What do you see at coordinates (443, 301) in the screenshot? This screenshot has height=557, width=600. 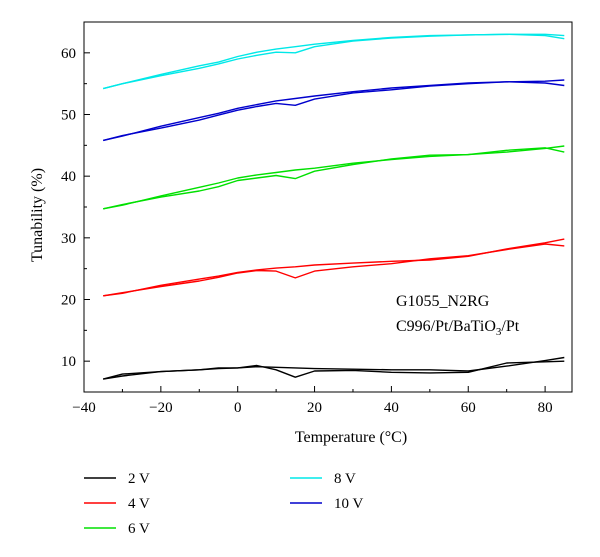 I see `annotation-sample-id: G1055_N2RG` at bounding box center [443, 301].